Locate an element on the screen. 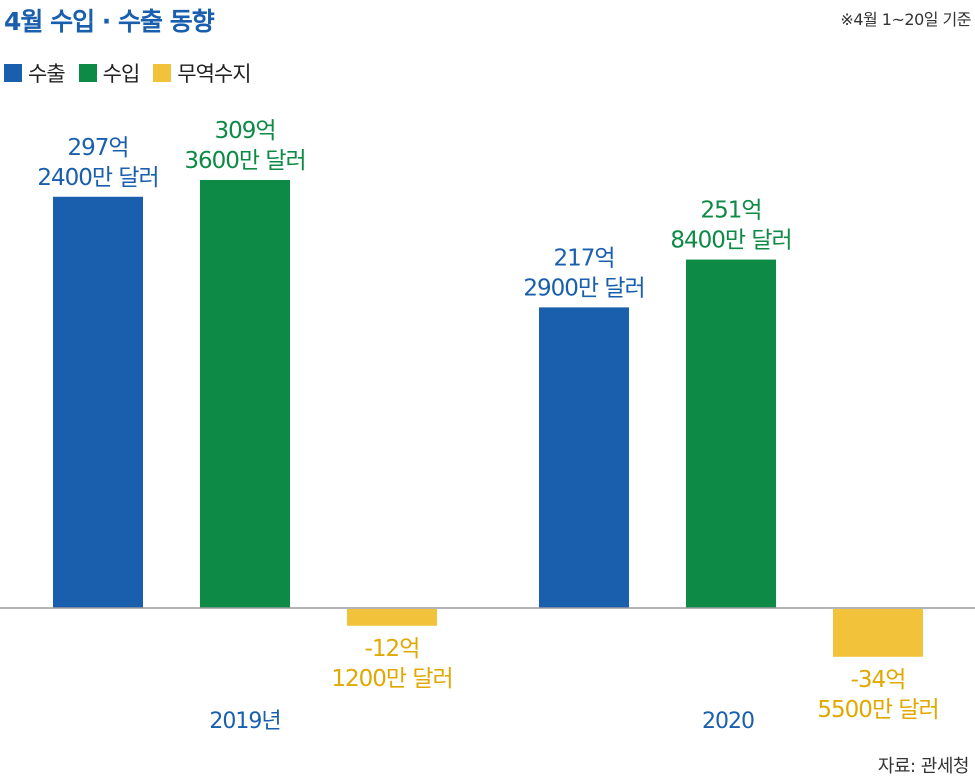 Image resolution: width=975 pixels, height=782 pixels. category-label-1: 2020 is located at coordinates (728, 721).